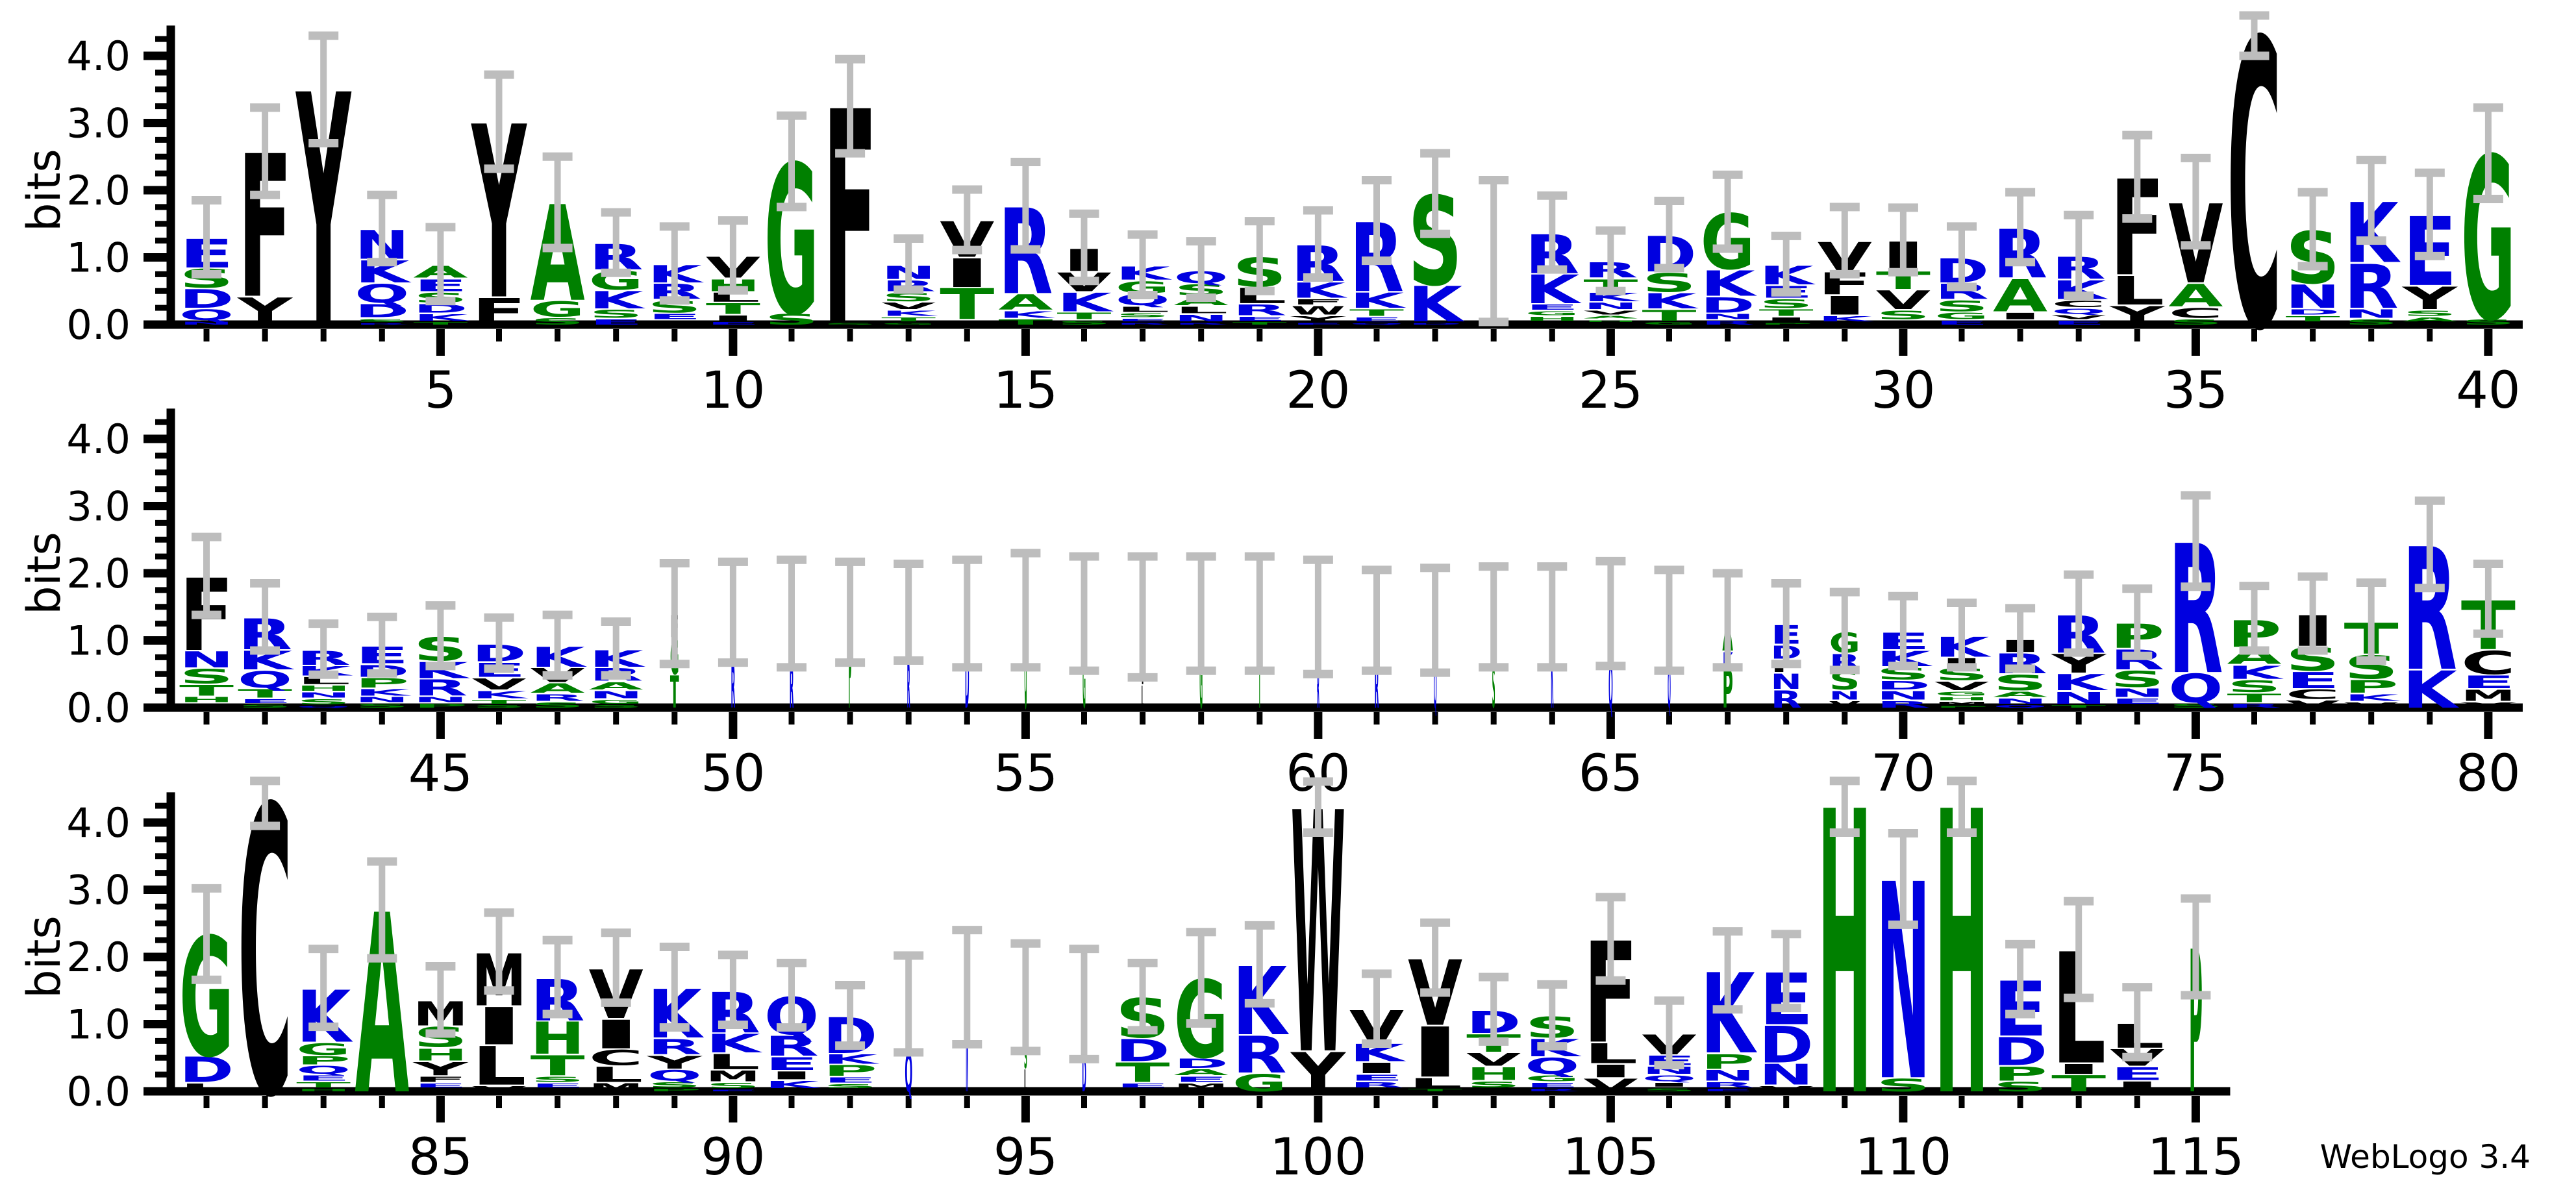  What do you see at coordinates (323, 1060) in the screenshot?
I see `residue-letter-P-83: P` at bounding box center [323, 1060].